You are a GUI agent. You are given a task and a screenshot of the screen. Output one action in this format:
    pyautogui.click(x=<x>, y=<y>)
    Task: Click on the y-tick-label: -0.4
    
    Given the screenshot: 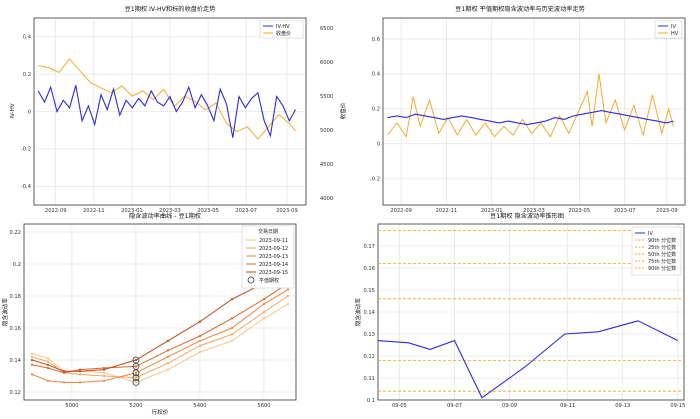 What is the action you would take?
    pyautogui.click(x=26, y=187)
    